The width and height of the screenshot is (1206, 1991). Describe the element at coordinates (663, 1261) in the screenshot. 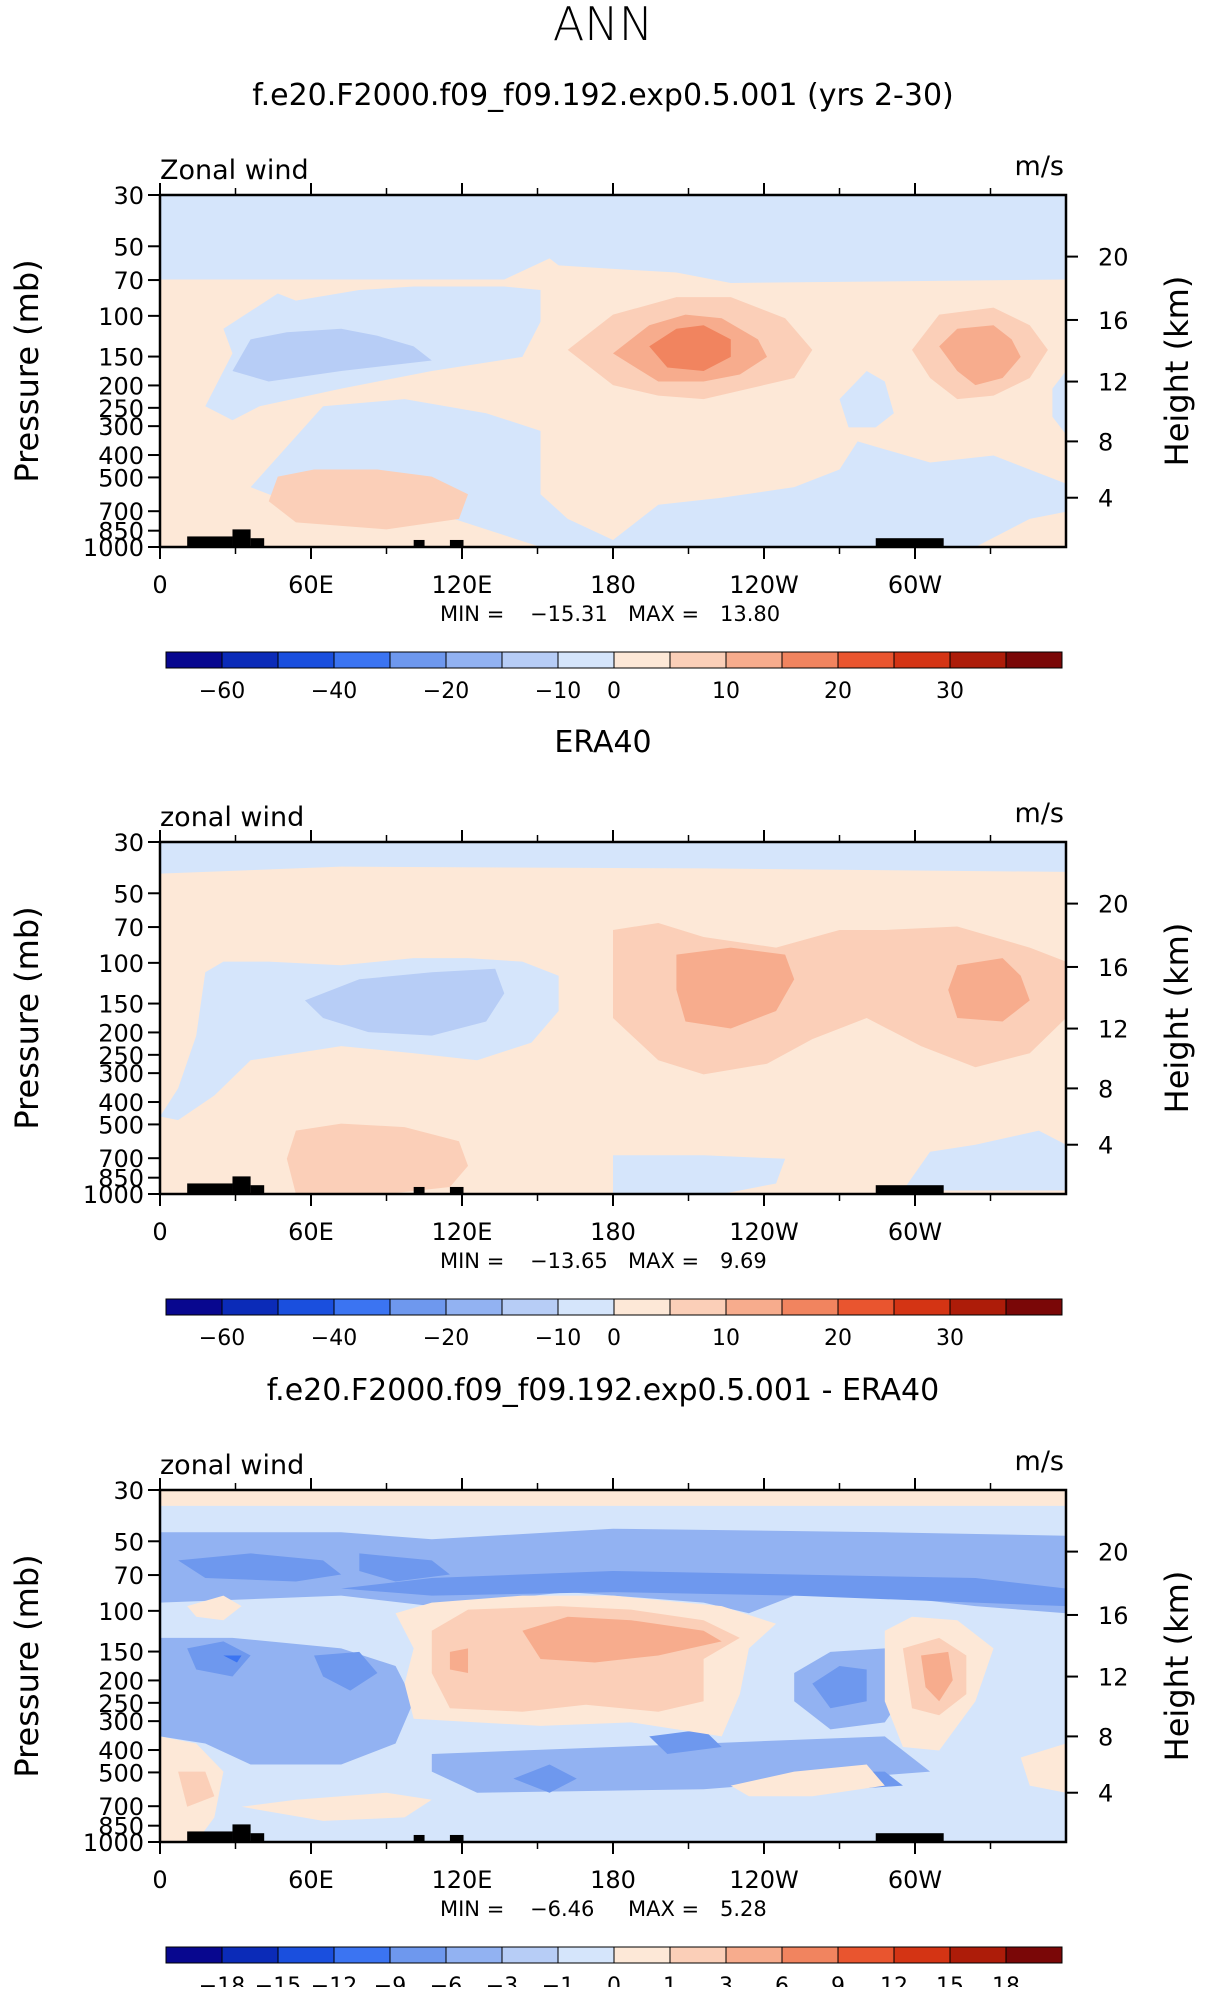

I see `max-label: MAX =` at that location.